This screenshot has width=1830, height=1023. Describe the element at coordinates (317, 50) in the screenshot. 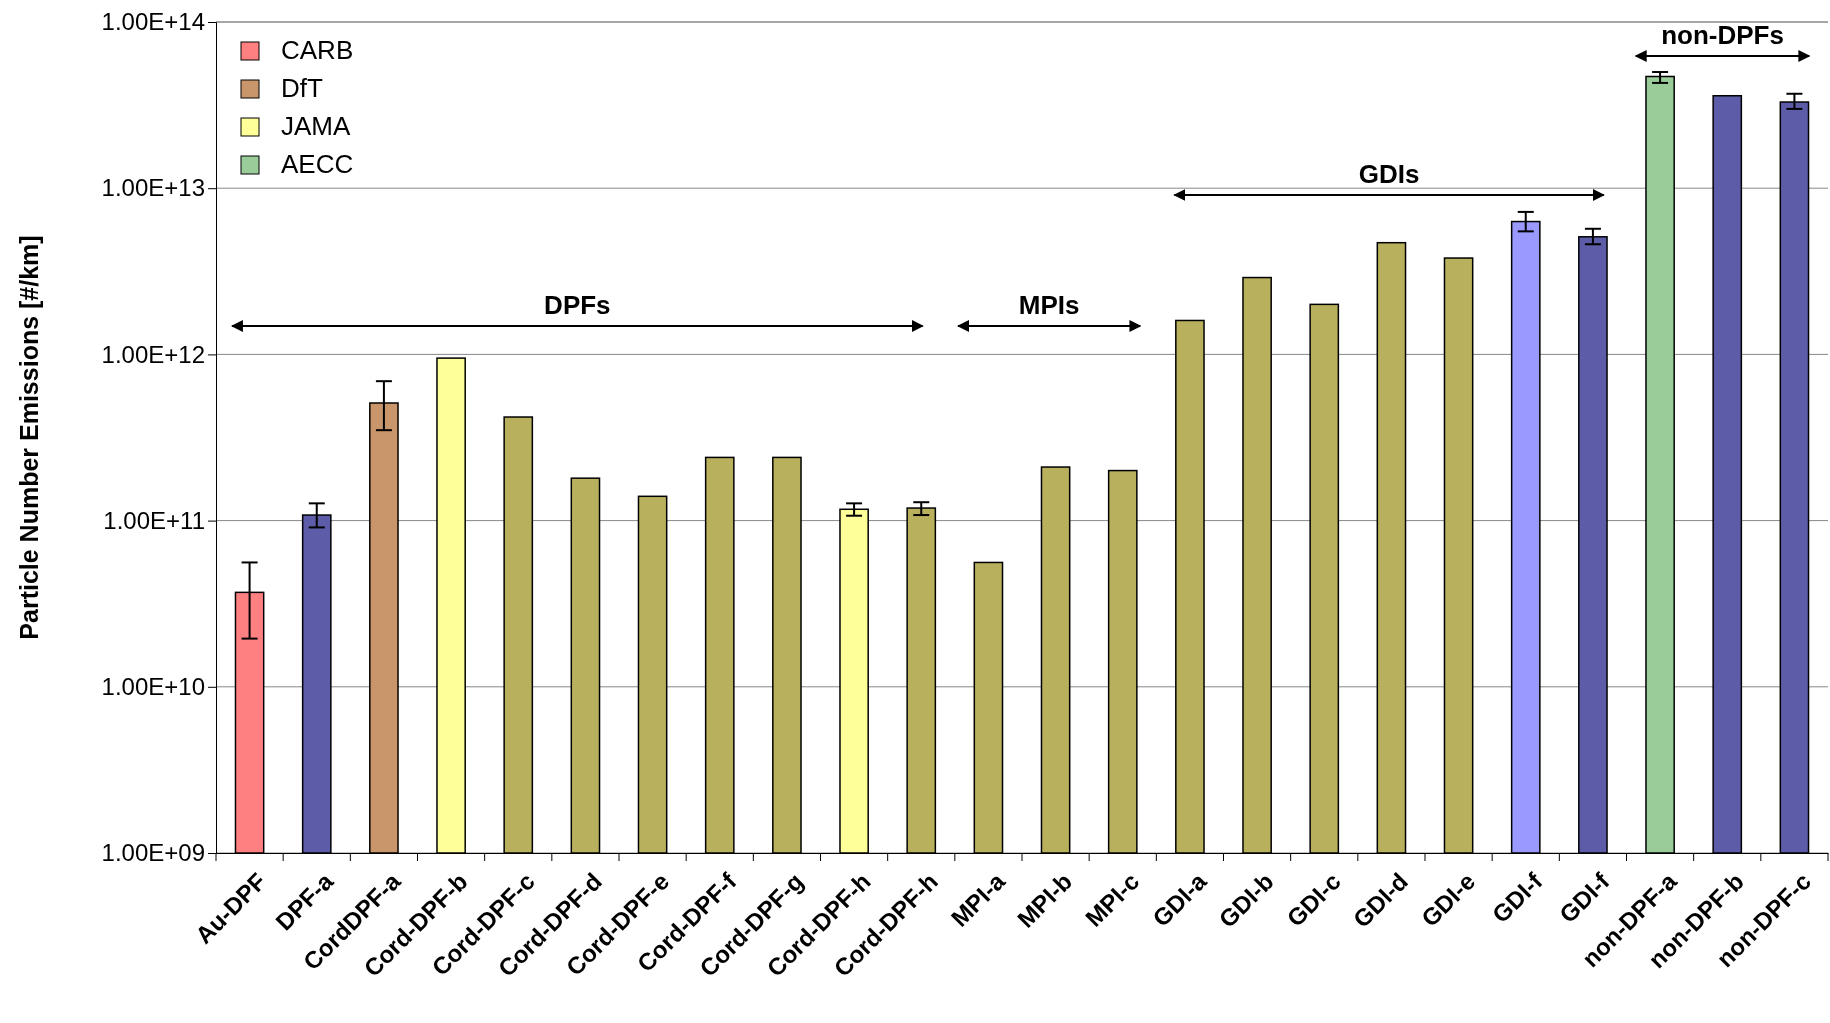

I see `legend-label: CARB` at that location.